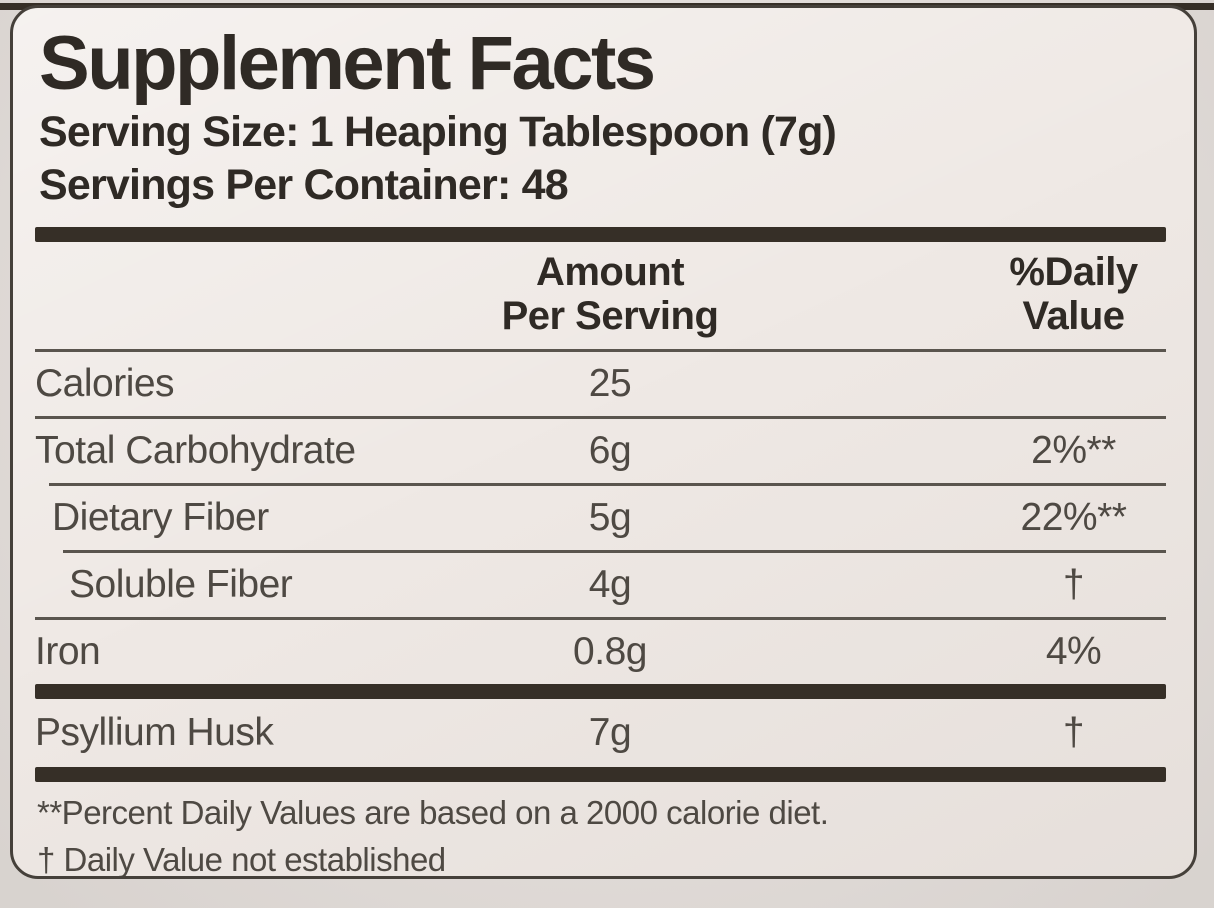  What do you see at coordinates (610, 451) in the screenshot?
I see `nutrient-amount: 6g` at bounding box center [610, 451].